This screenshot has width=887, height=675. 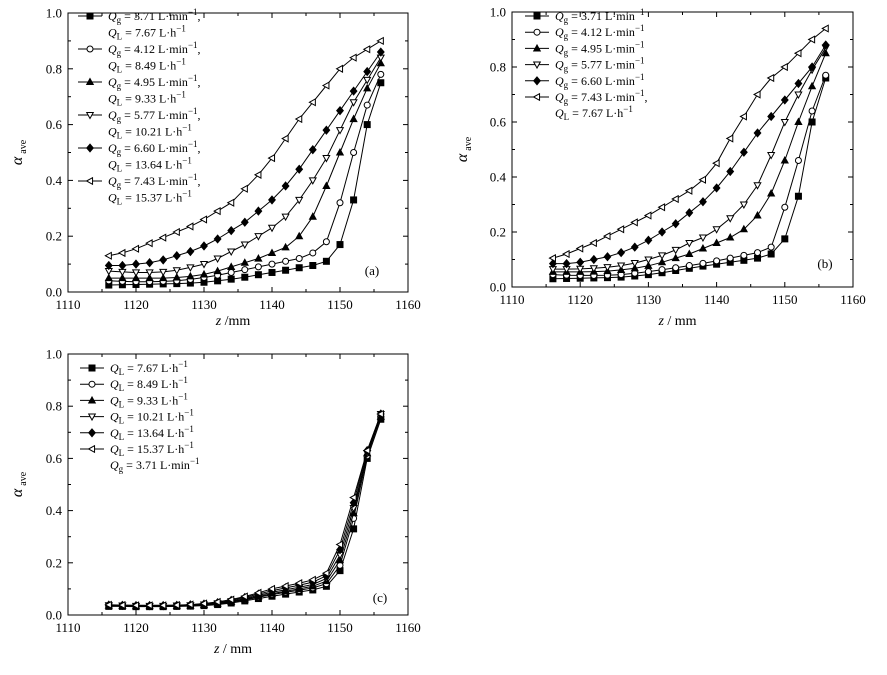 I want to click on chart-a-y-tick-label: 0.8, so click(x=54, y=68).